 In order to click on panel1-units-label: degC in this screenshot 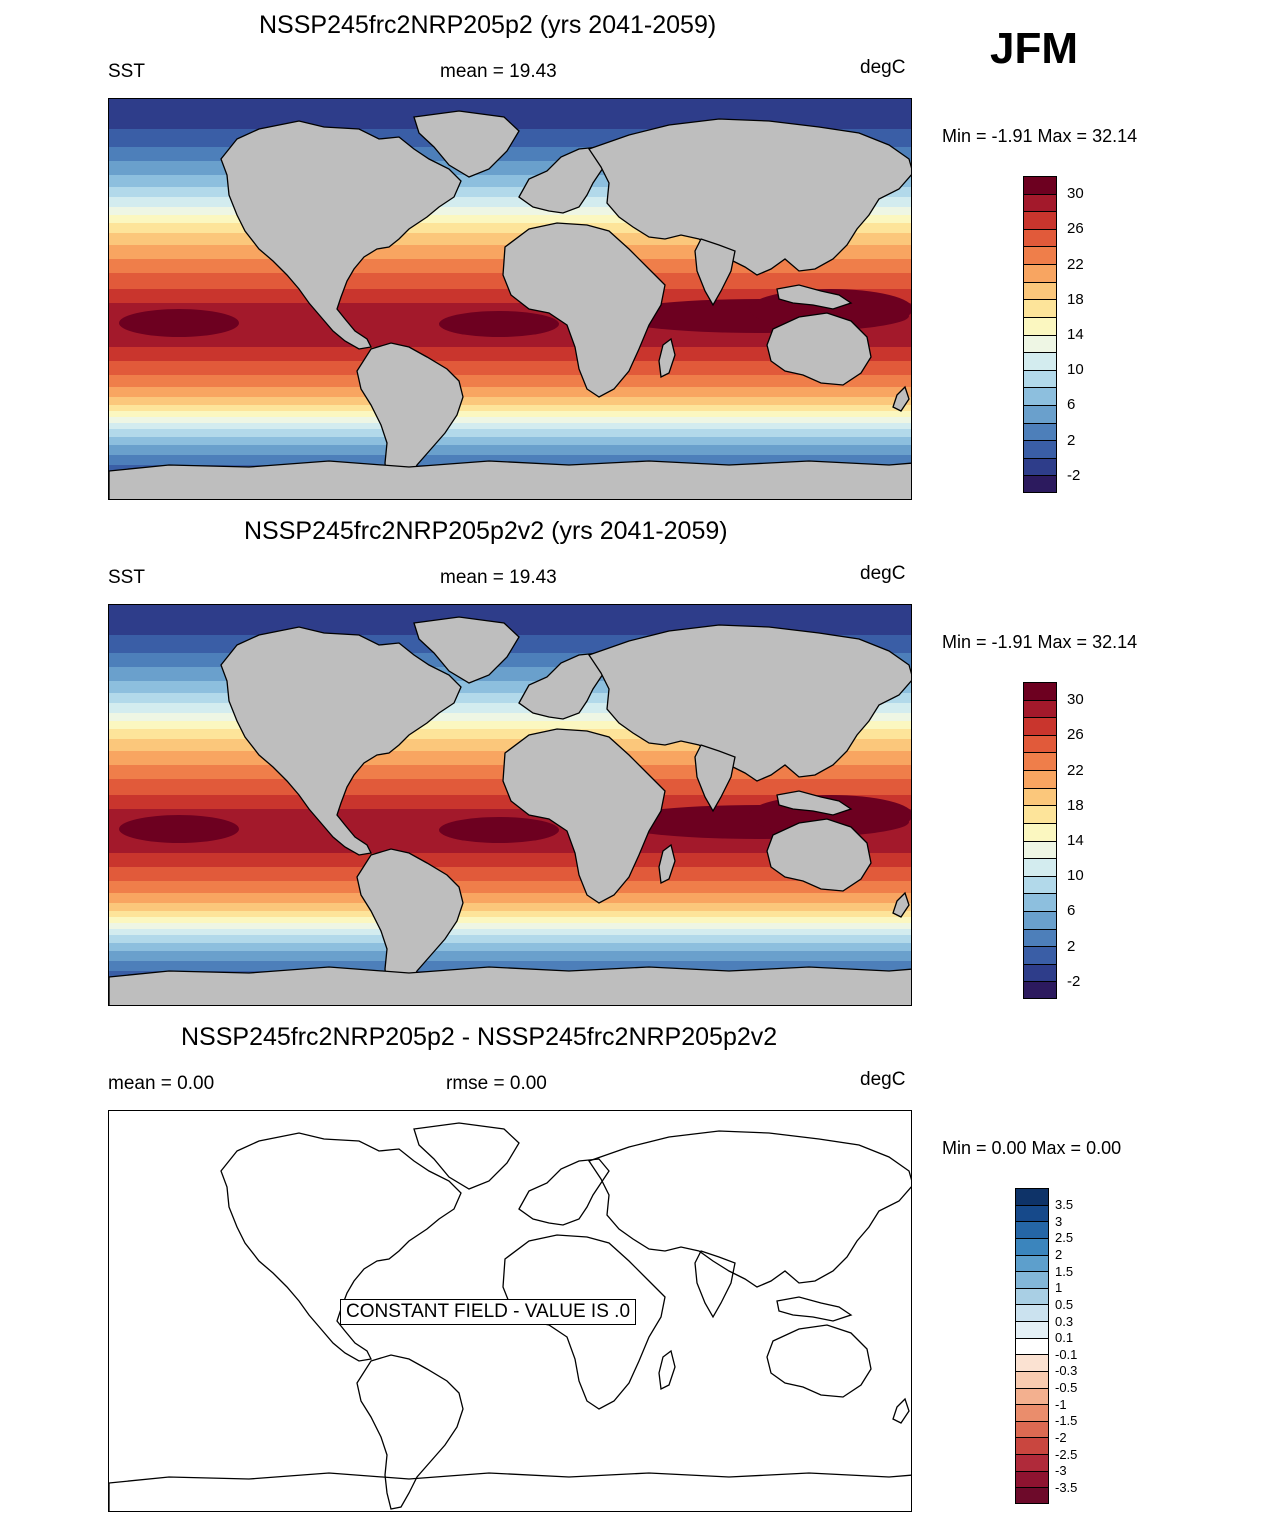, I will do `click(883, 67)`.